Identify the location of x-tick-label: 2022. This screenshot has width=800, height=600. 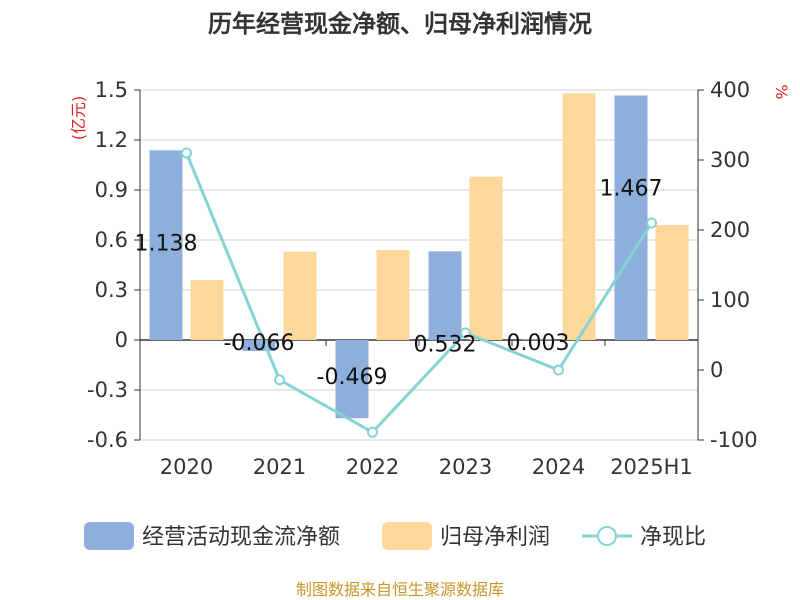
(372, 467).